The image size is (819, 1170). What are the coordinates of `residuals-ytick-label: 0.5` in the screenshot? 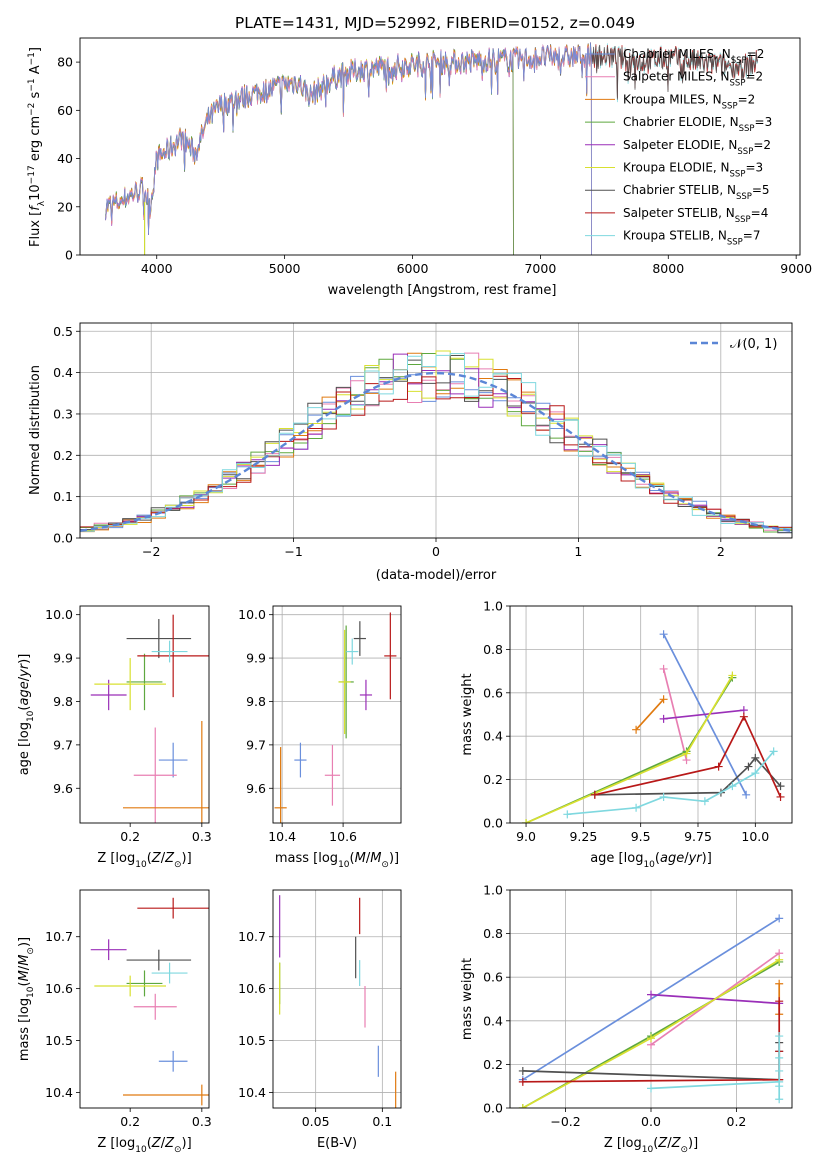 It's located at (63, 331).